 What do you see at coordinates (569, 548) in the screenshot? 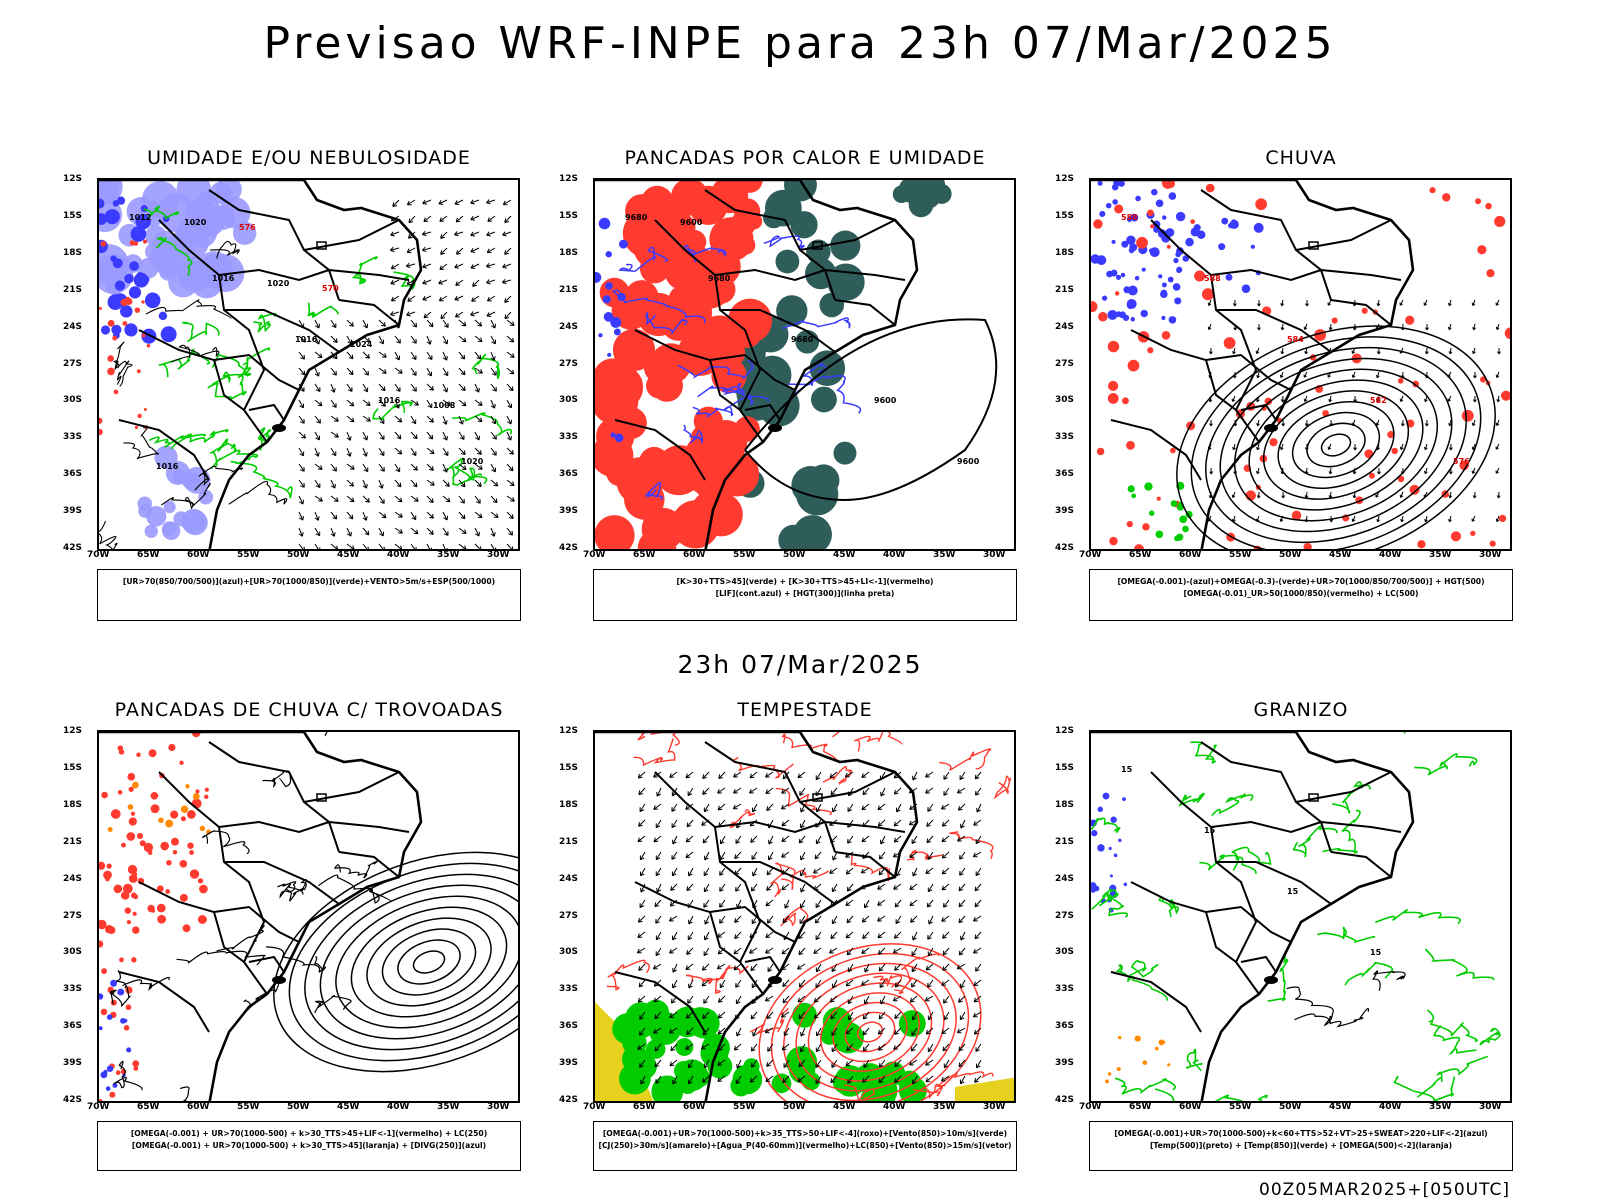
I see `lat-tick-label: 42S` at bounding box center [569, 548].